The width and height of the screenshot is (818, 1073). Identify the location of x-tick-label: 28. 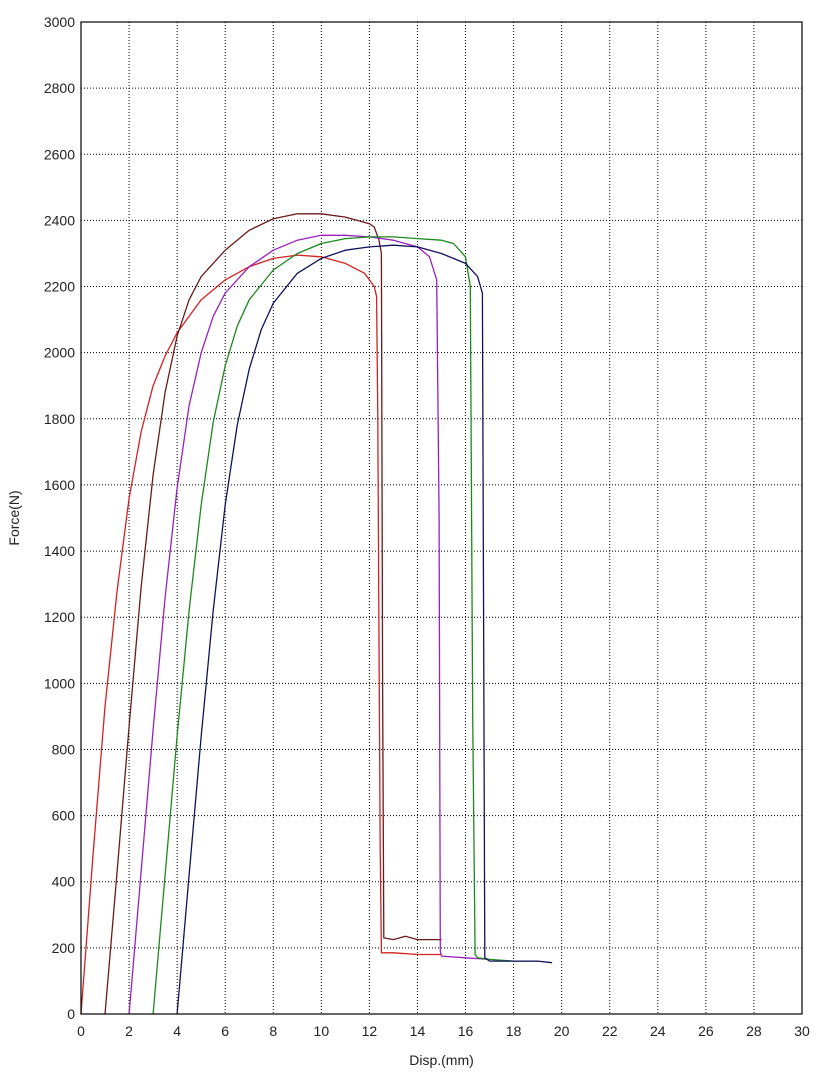
(754, 1031).